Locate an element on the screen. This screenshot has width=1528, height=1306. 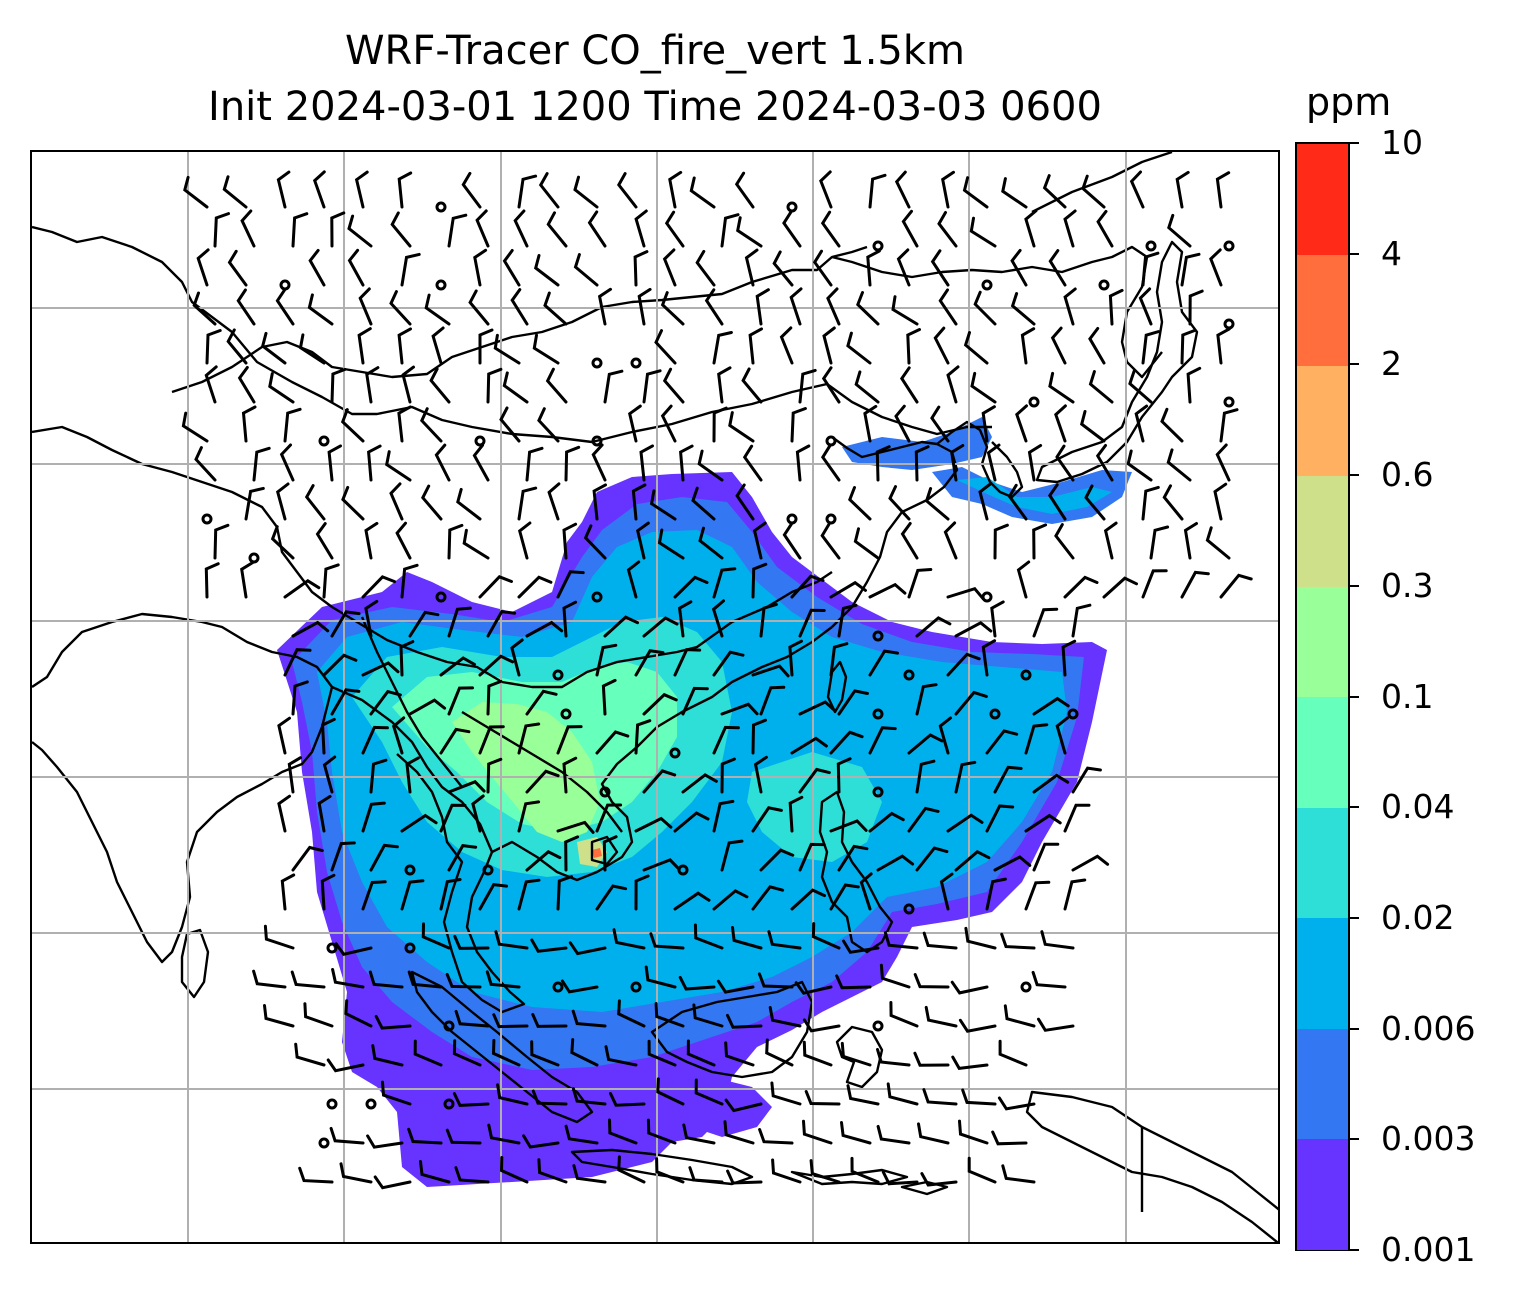
colorbar-tick-mark is located at coordinates (1354, 585).